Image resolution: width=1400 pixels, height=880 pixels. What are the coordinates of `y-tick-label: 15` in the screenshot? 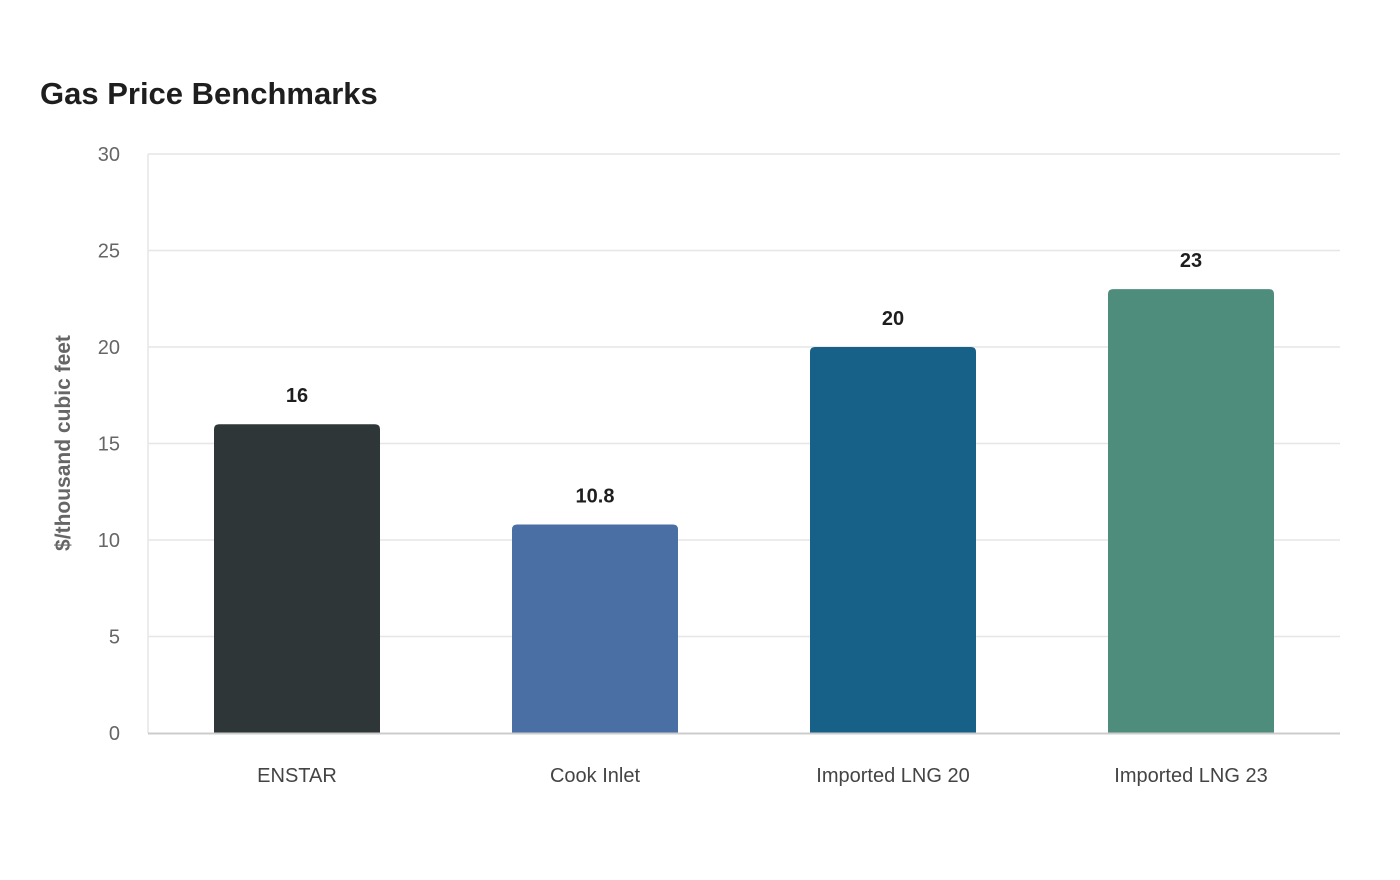 It's located at (109, 445).